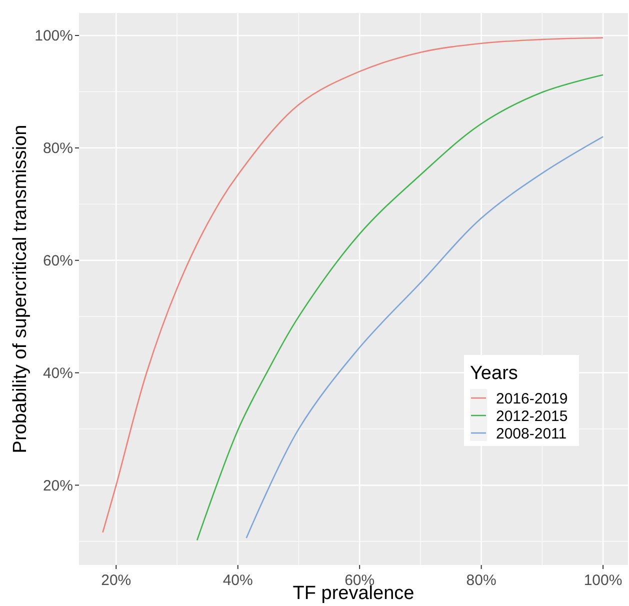 The height and width of the screenshot is (606, 629). What do you see at coordinates (57, 149) in the screenshot?
I see `y-tick-label: 80%` at bounding box center [57, 149].